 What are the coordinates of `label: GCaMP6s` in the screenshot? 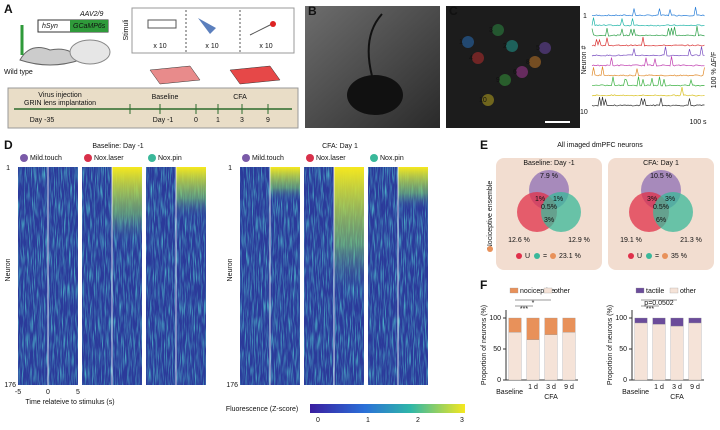 It's located at (89, 26).